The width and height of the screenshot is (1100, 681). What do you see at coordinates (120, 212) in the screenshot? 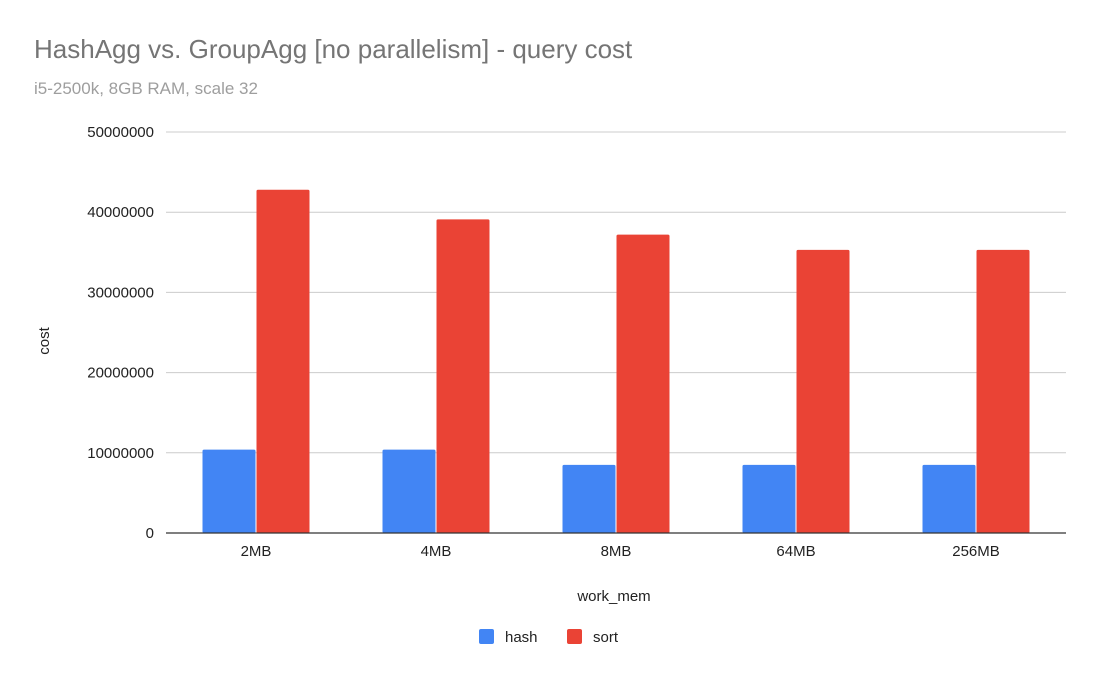
I see `y-tick-label: 40000000` at bounding box center [120, 212].